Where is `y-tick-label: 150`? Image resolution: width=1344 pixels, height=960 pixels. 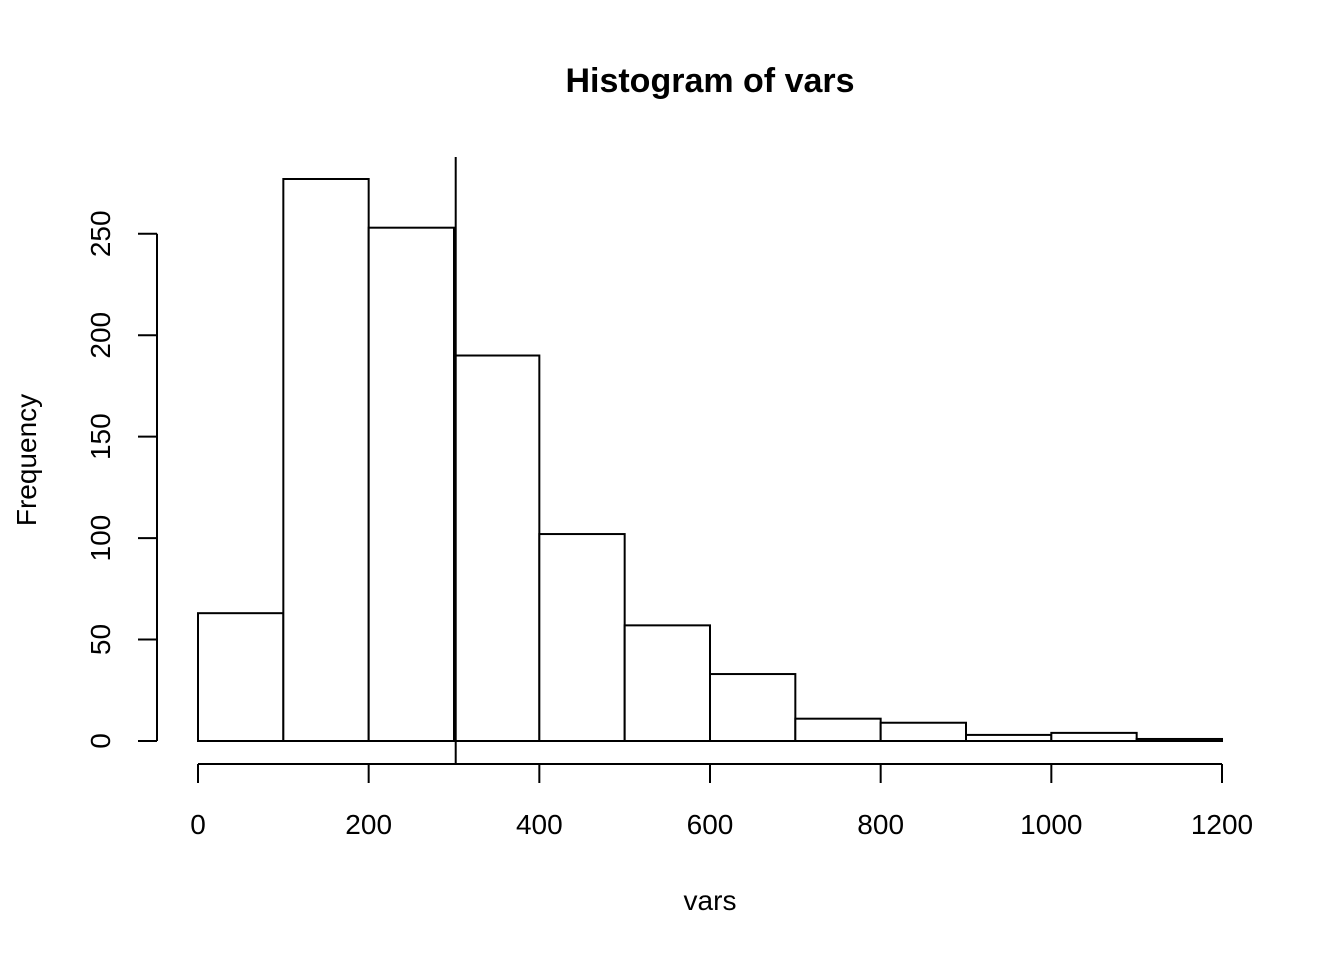 y-tick-label: 150 is located at coordinates (100, 436).